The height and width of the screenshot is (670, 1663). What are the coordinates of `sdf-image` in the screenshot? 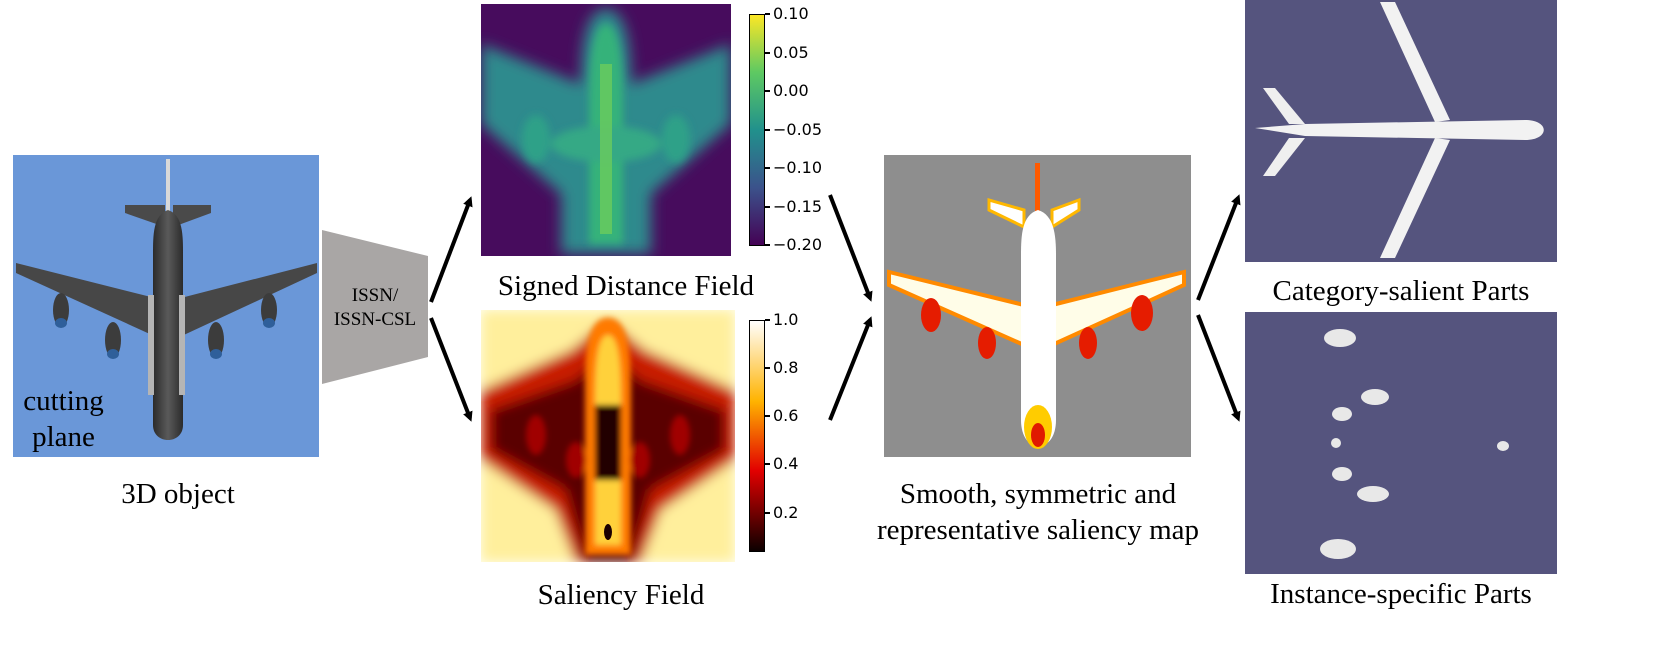 It's located at (606, 130).